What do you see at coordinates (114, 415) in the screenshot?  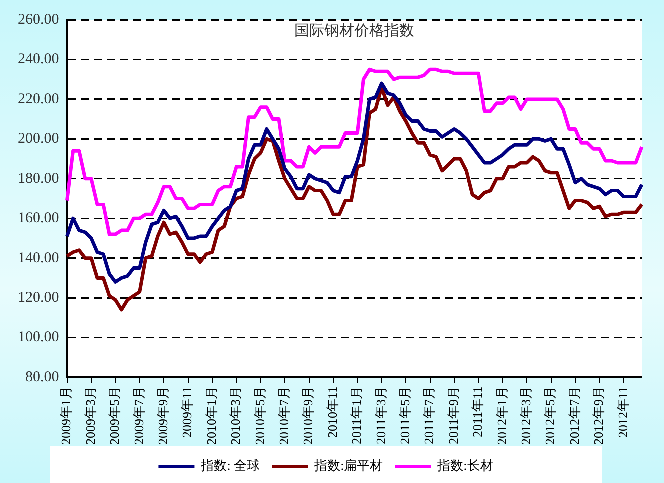 I see `x-tick-label: 2009年5月` at bounding box center [114, 415].